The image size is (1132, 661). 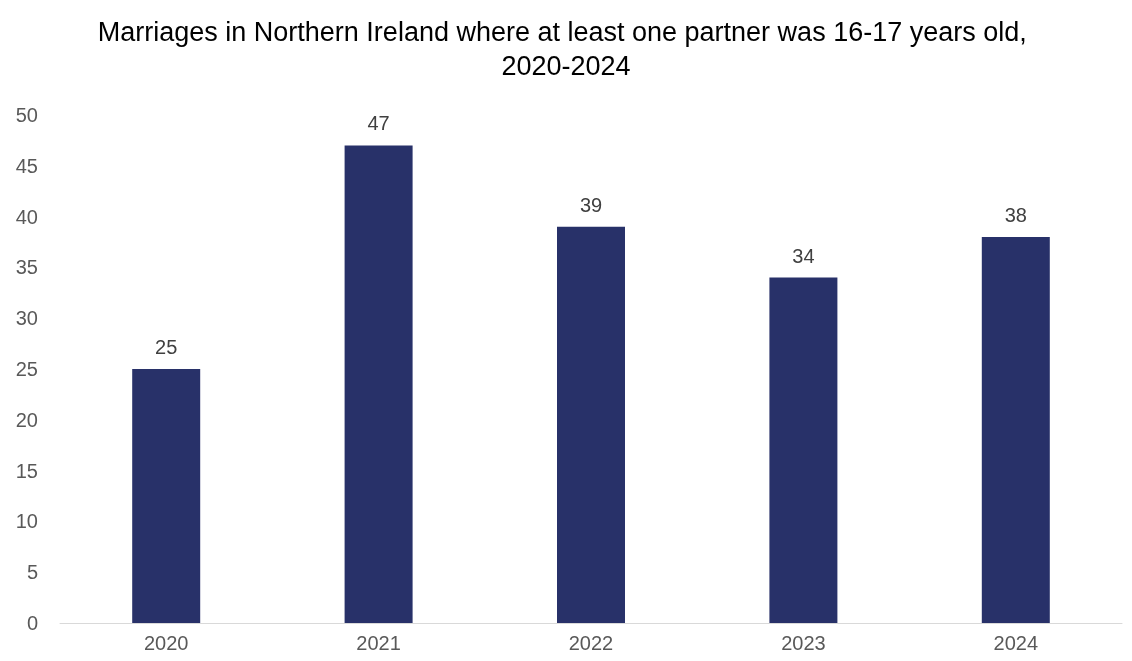 What do you see at coordinates (166, 643) in the screenshot?
I see `x-tick-label: 2020` at bounding box center [166, 643].